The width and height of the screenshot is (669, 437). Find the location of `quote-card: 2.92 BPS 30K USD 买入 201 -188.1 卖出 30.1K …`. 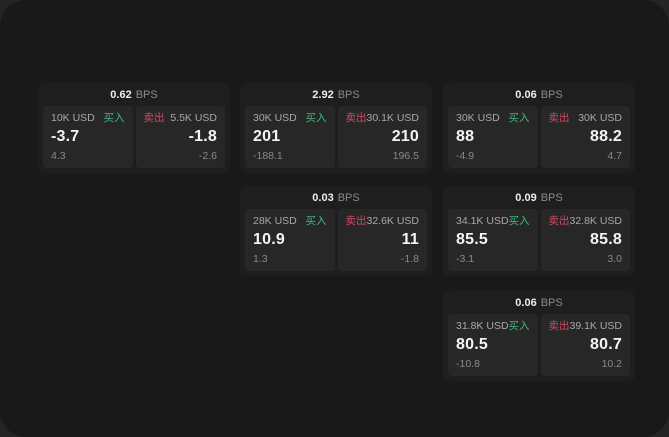

quote-card: 2.92 BPS 30K USD 买入 201 -188.1 卖出 30.1K … is located at coordinates (336, 128).